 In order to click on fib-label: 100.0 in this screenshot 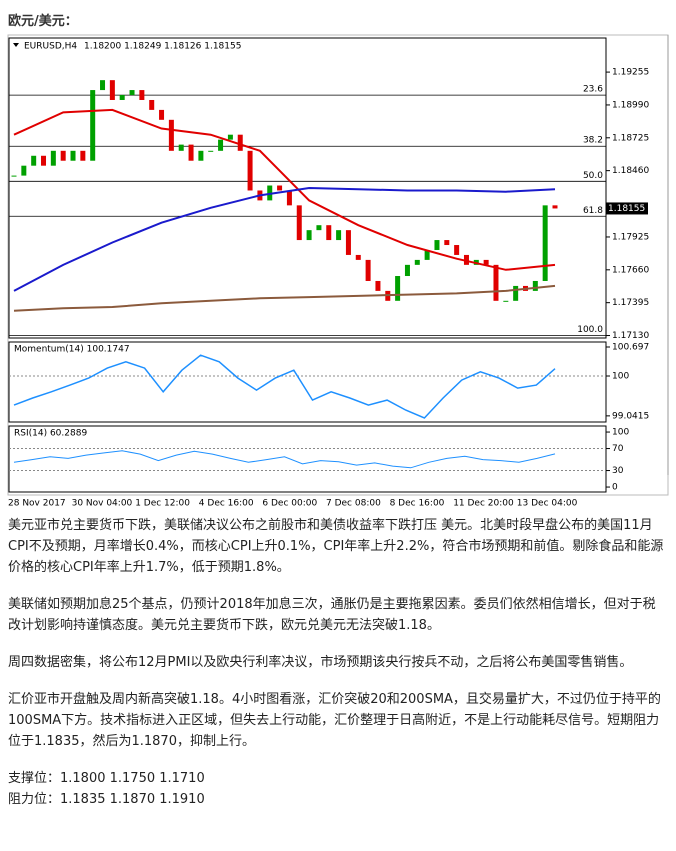, I will do `click(590, 330)`.